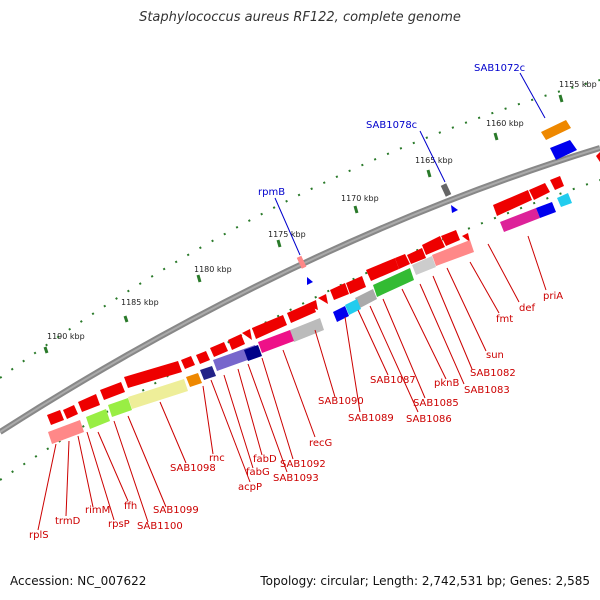 This screenshot has height=600, width=600. Describe the element at coordinates (78, 581) in the screenshot. I see `accession-text: Accession: NC_007622` at that location.